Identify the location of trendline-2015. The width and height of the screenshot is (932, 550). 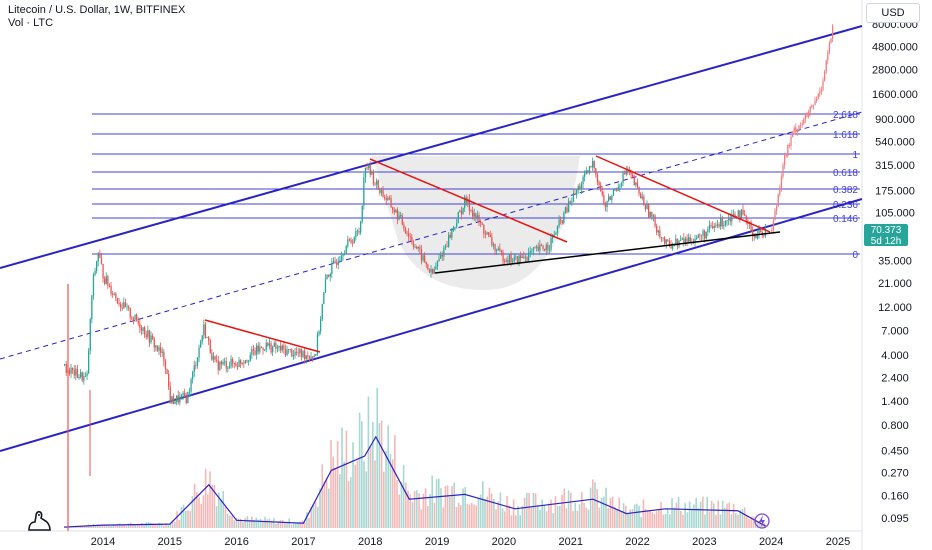
(262, 336).